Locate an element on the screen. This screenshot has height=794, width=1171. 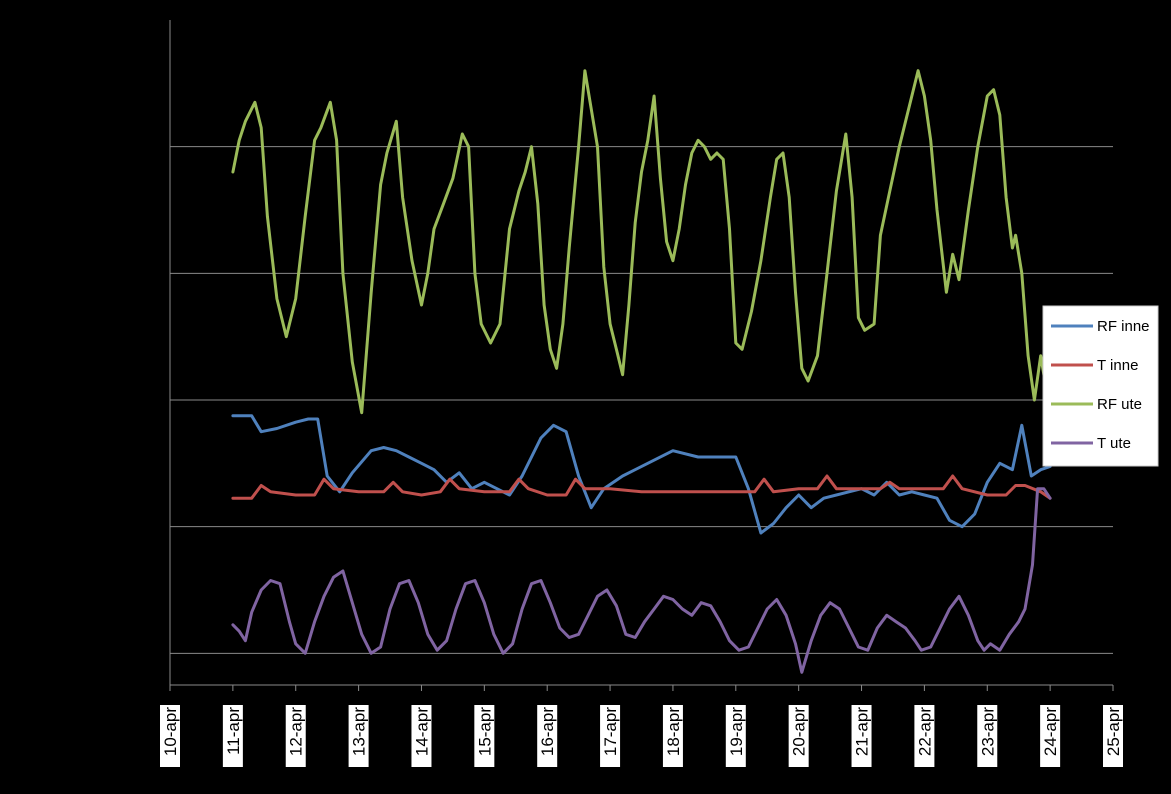
x-tick-label-group: 14-apr is located at coordinates (421, 736).